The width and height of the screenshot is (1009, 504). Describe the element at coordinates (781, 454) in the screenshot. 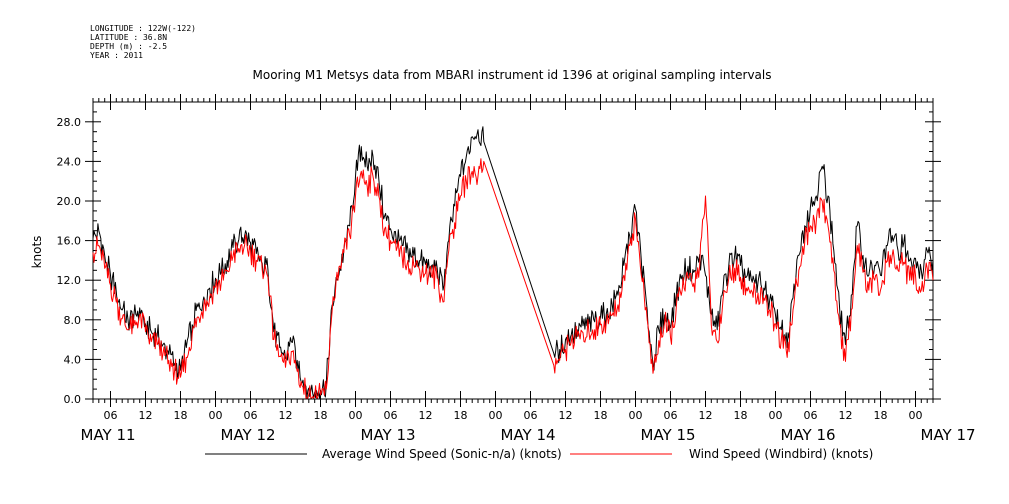

I see `legend-label-windbird: Wind Speed (Windbird) (knots)` at that location.